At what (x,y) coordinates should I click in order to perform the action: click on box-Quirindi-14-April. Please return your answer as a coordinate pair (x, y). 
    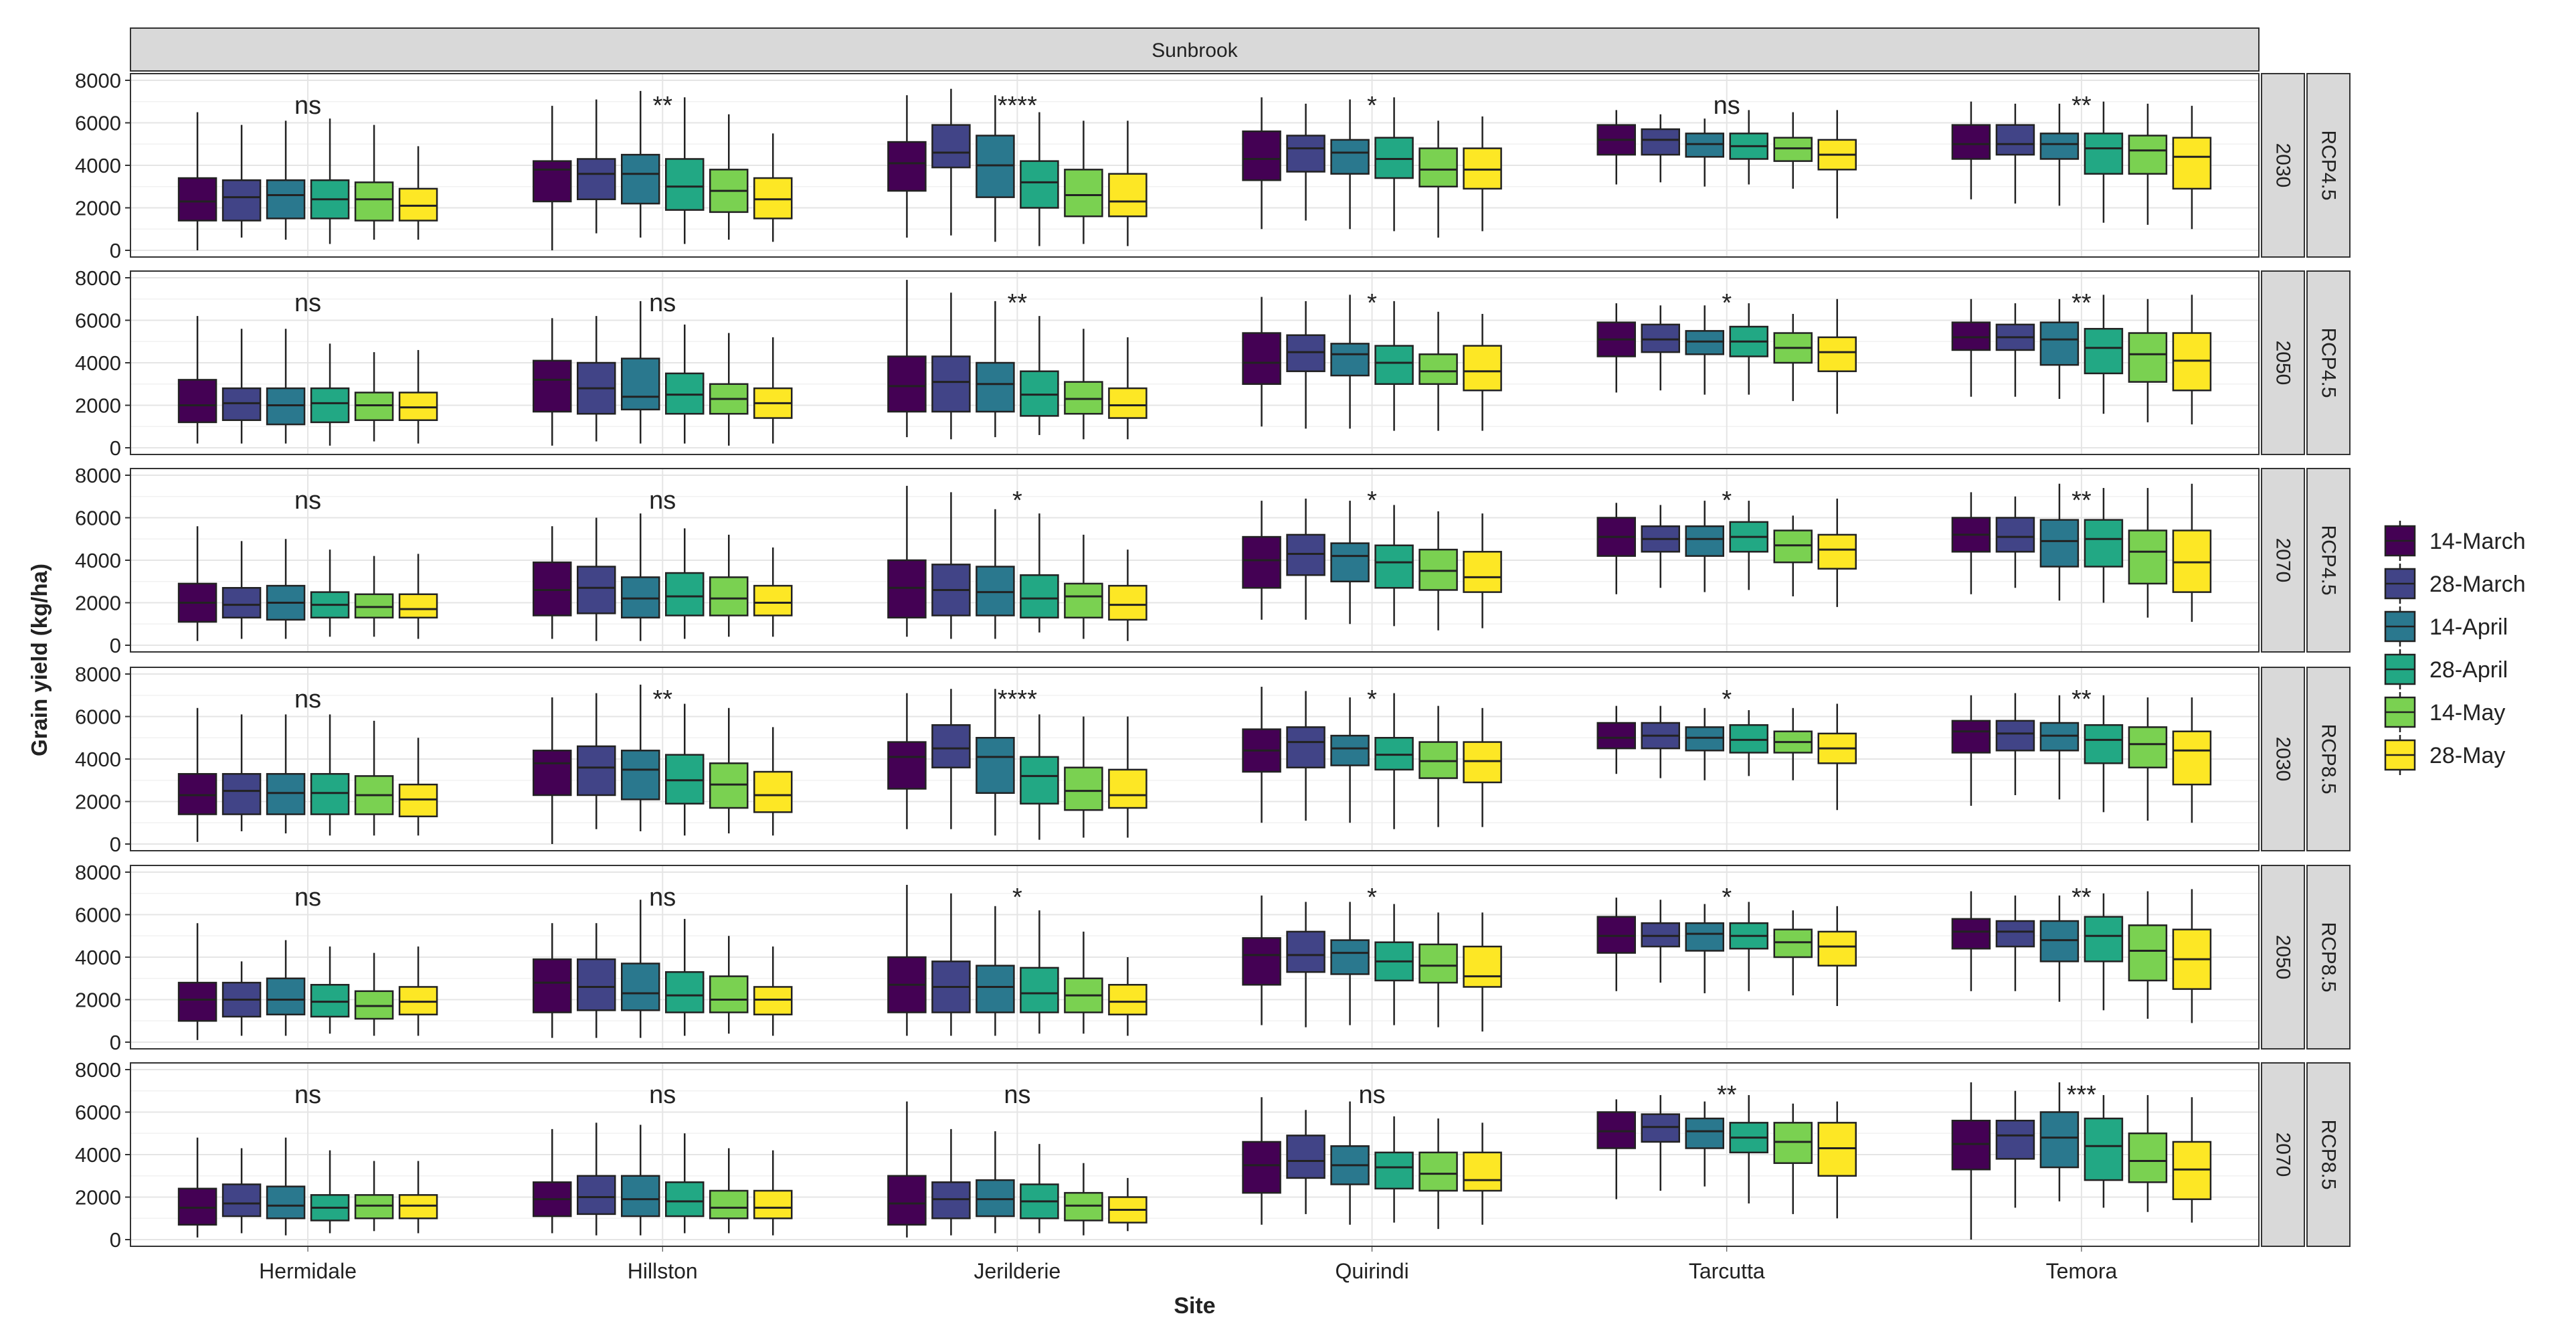
    Looking at the image, I should click on (1350, 164).